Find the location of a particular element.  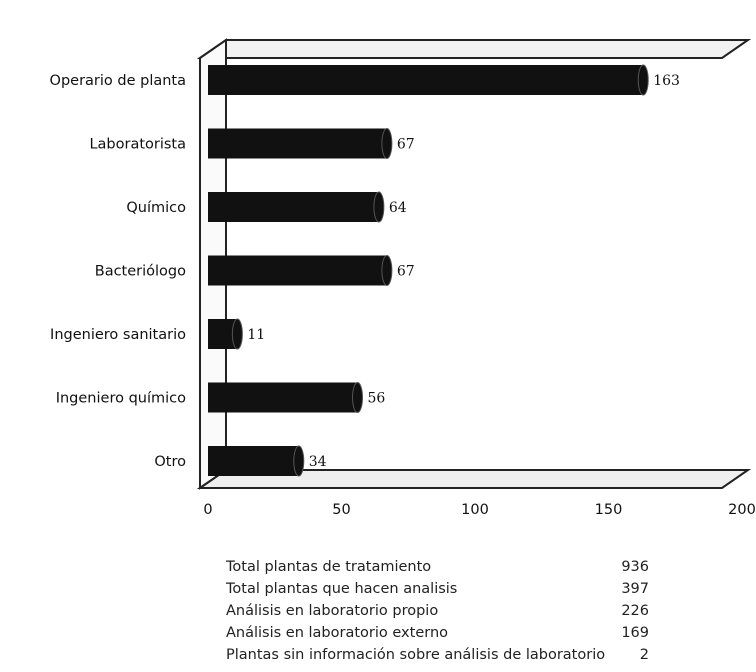

category-label: Otro is located at coordinates (170, 462).